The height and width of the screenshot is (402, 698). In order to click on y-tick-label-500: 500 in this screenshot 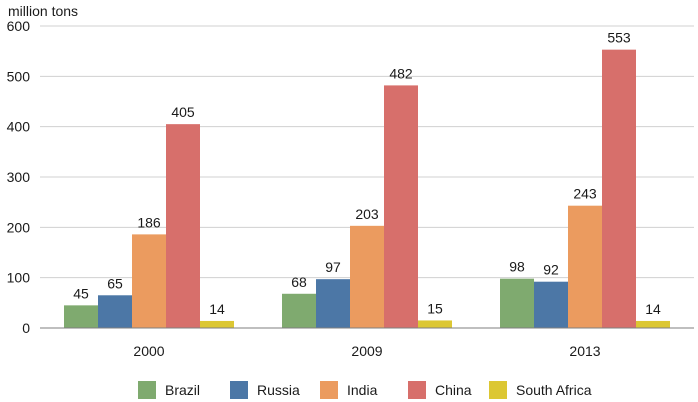, I will do `click(19, 76)`.